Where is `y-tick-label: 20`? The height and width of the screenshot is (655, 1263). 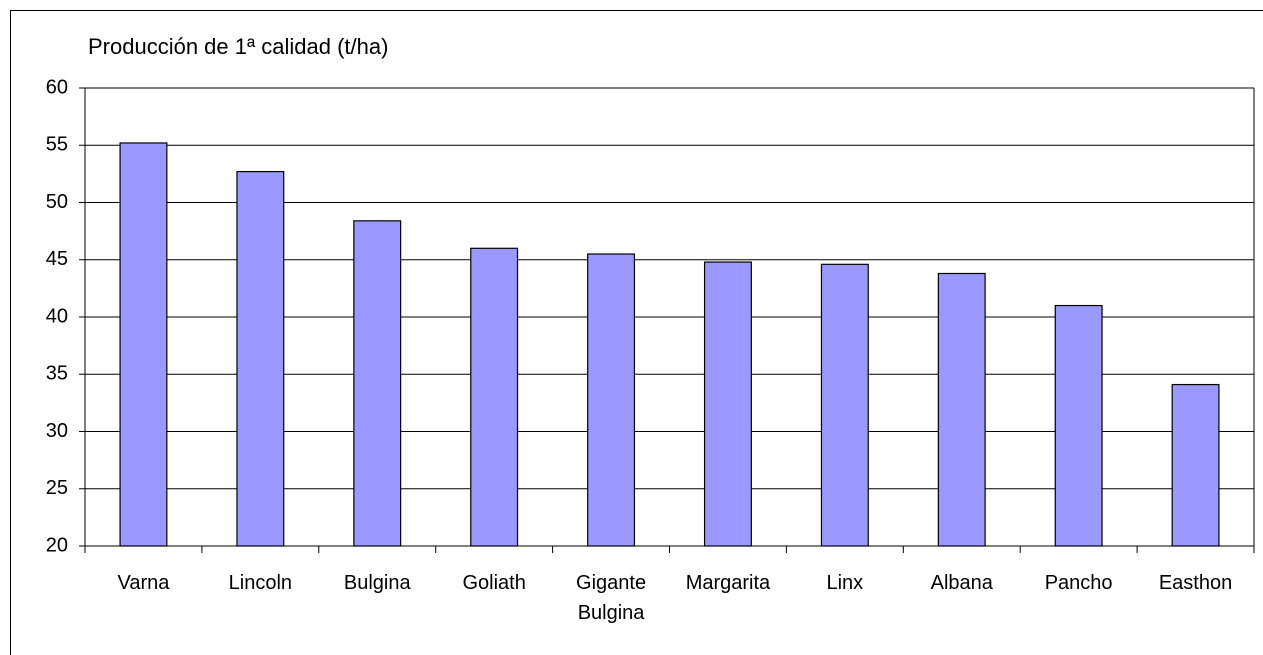
y-tick-label: 20 is located at coordinates (57, 545).